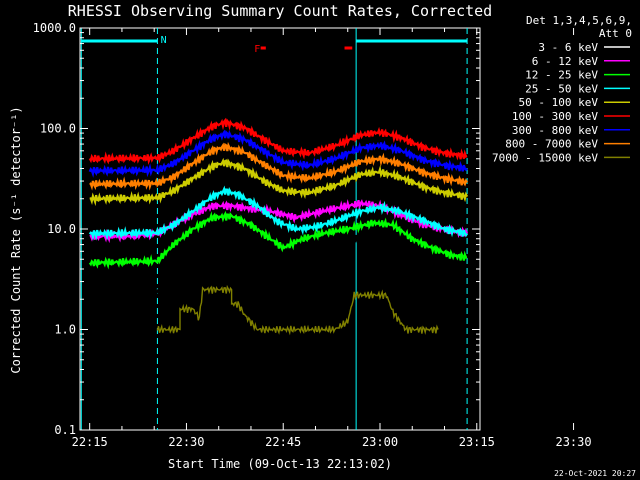  What do you see at coordinates (551, 144) in the screenshot?
I see `legend-entry-label: 800 - 7000 keV` at bounding box center [551, 144].